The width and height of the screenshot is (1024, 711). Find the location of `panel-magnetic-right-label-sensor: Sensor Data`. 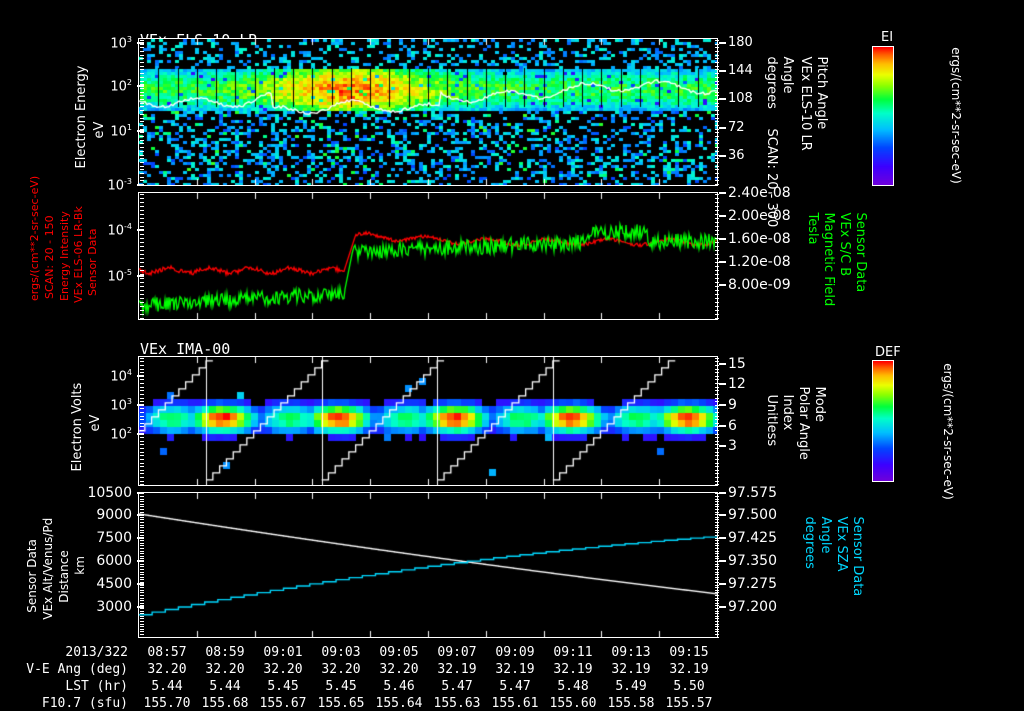

panel-magnetic-right-label-sensor: Sensor Data is located at coordinates (860, 252).